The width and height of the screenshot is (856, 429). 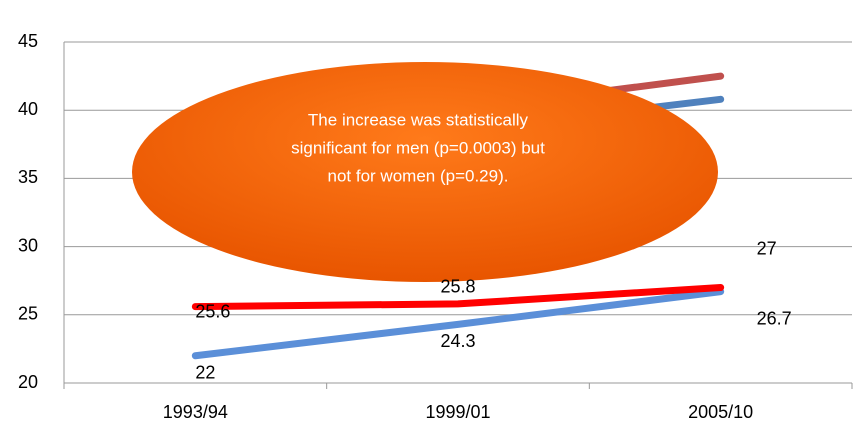 What do you see at coordinates (418, 119) in the screenshot?
I see `annotation-text: The increase was statistically` at bounding box center [418, 119].